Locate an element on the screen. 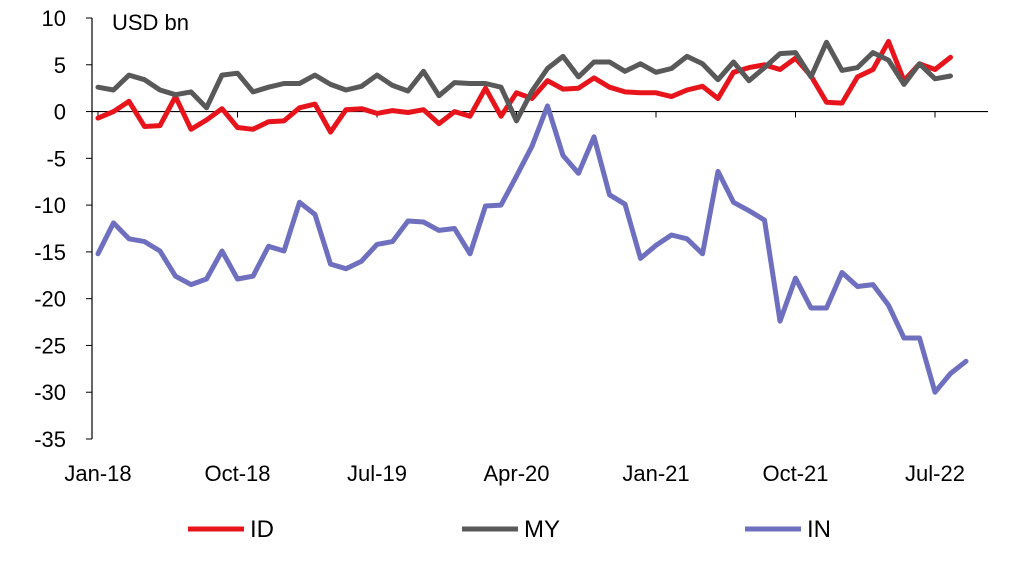 This screenshot has height=568, width=1022. x-tick-label: Jul-19 is located at coordinates (377, 473).